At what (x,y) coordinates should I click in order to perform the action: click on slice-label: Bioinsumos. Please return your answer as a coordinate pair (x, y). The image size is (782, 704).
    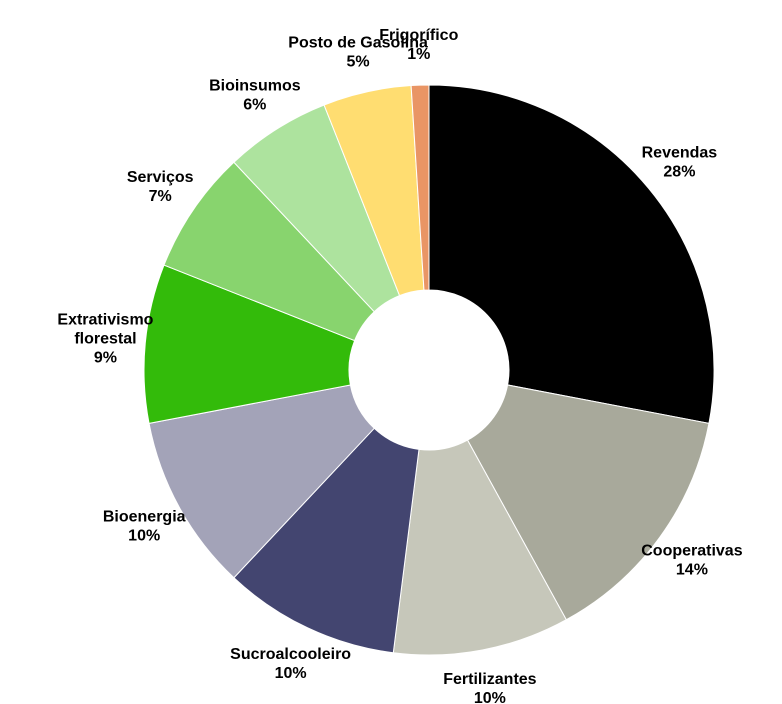
    Looking at the image, I should click on (255, 85).